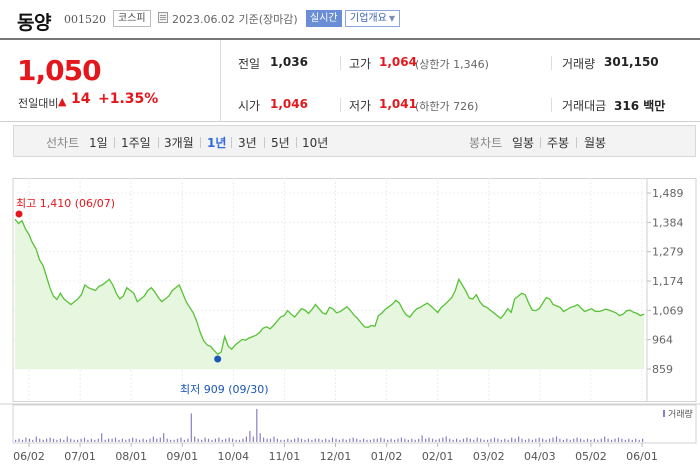  I want to click on period-1w: 1주일, so click(136, 143).